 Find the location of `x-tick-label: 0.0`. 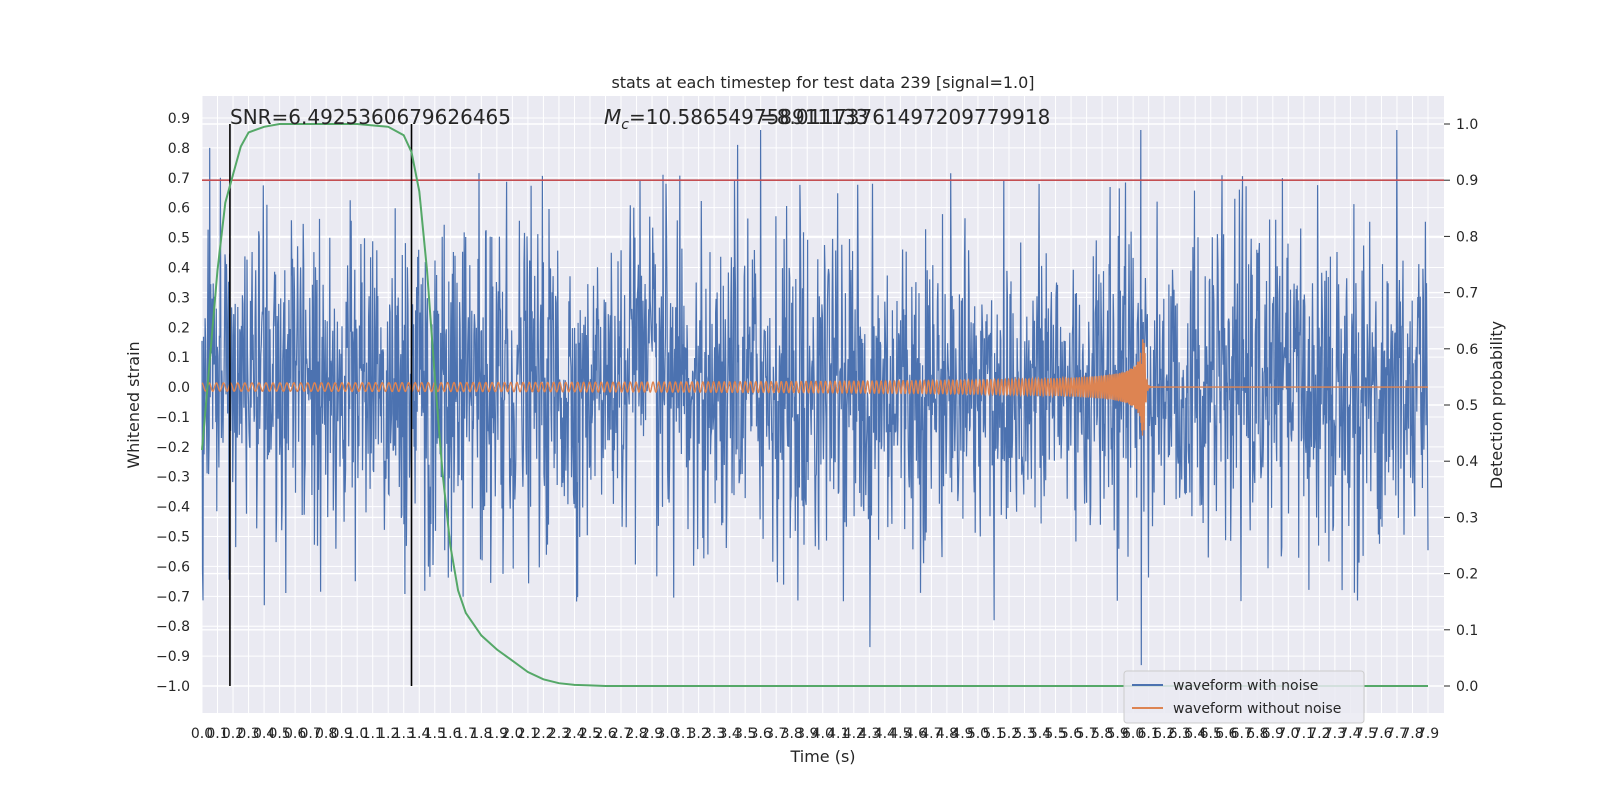

x-tick-label: 0.0 is located at coordinates (202, 734).